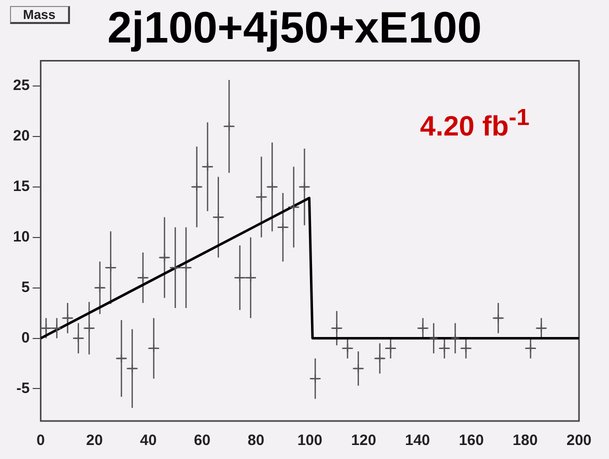 Image resolution: width=609 pixels, height=459 pixels. Describe the element at coordinates (475, 123) in the screenshot. I see `annotation: 4.20 fb$^{-1}$` at that location.